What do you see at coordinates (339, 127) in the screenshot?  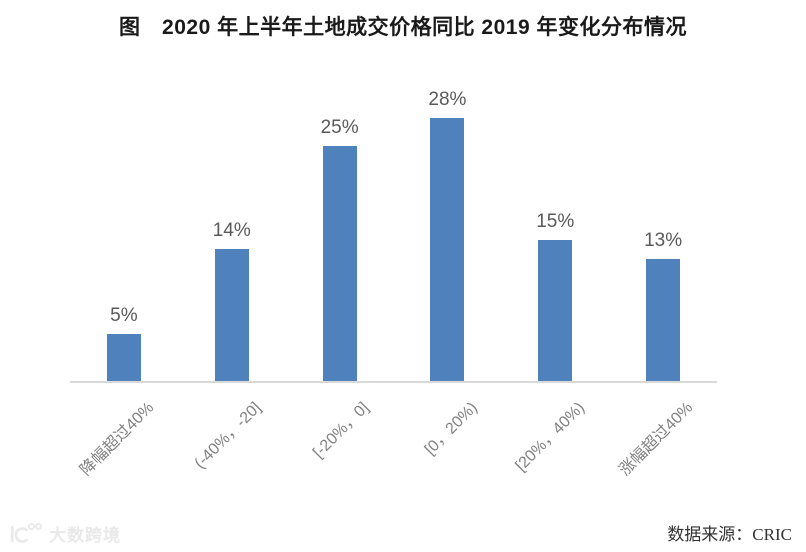 I see `bar-value-label: 25%` at bounding box center [339, 127].